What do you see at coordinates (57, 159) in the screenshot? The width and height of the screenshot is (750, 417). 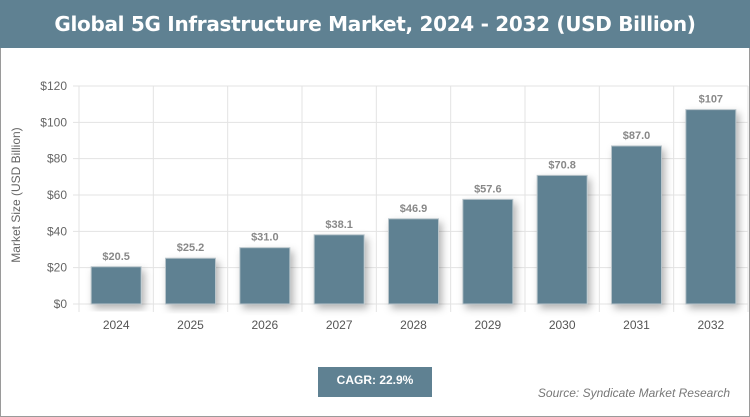 I see `y-tick-label: $80` at bounding box center [57, 159].